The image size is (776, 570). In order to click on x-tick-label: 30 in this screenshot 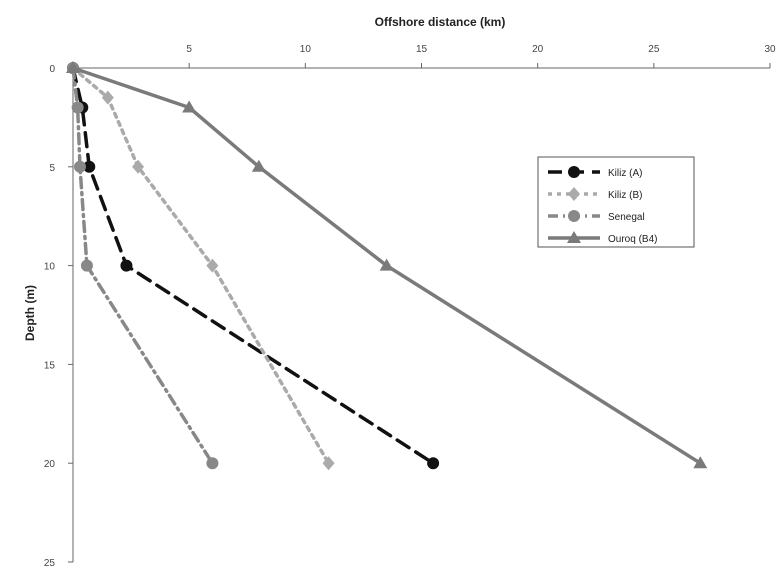, I will do `click(770, 49)`.